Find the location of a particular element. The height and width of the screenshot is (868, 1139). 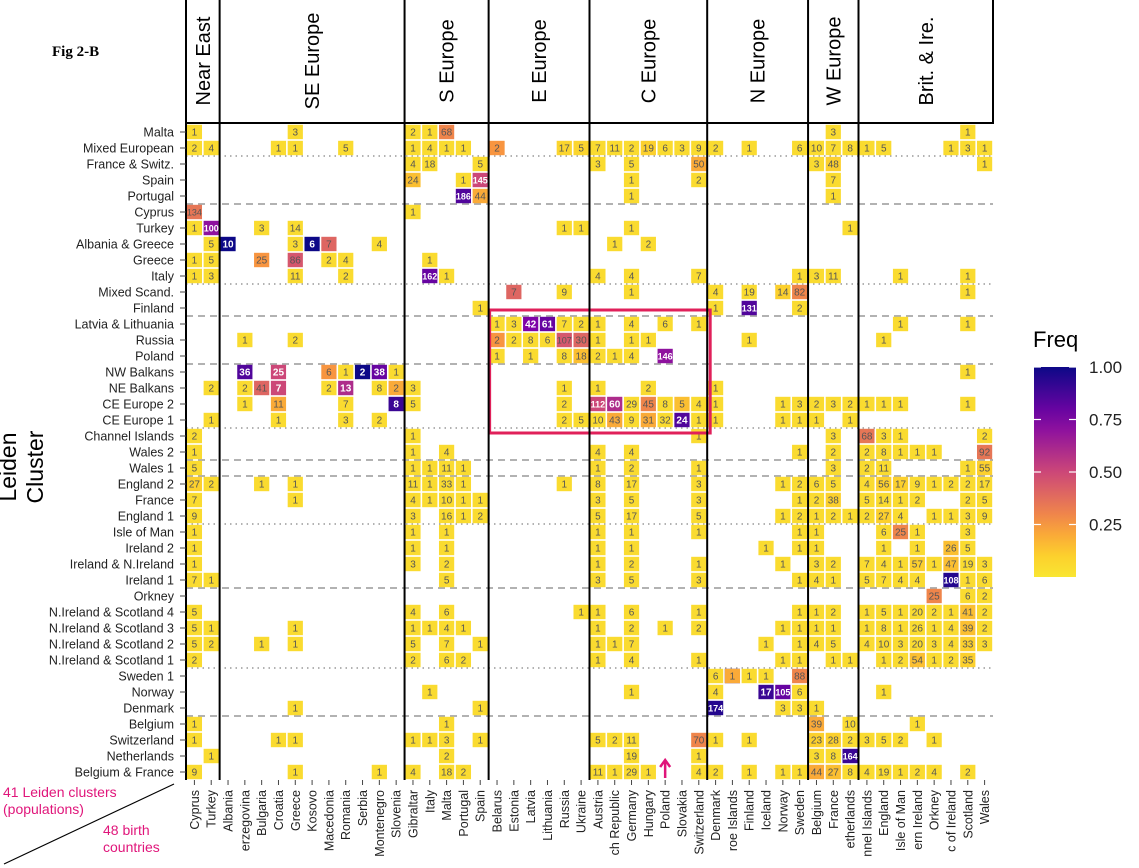

cell-value: 100 is located at coordinates (211, 229).